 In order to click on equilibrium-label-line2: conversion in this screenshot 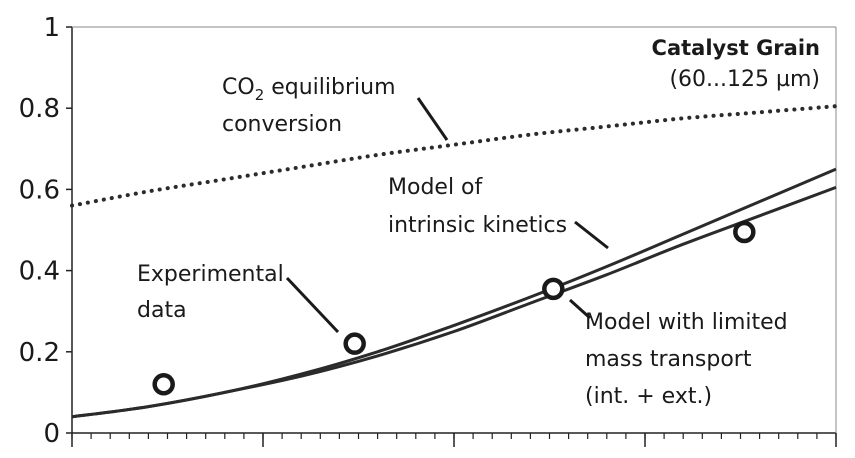, I will do `click(282, 124)`.